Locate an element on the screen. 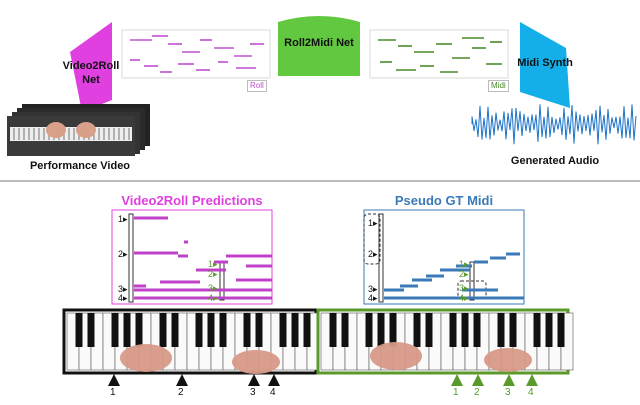 The width and height of the screenshot is (640, 405). audio-waveform is located at coordinates (554, 124).